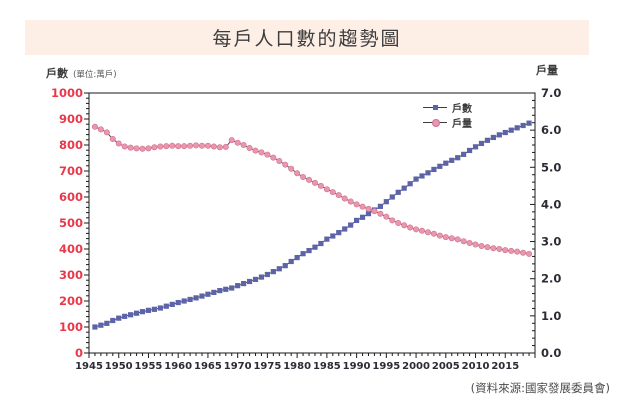 Image resolution: width=631 pixels, height=413 pixels. Describe the element at coordinates (435, 107) in the screenshot. I see `households-series-marker-icon` at that location.